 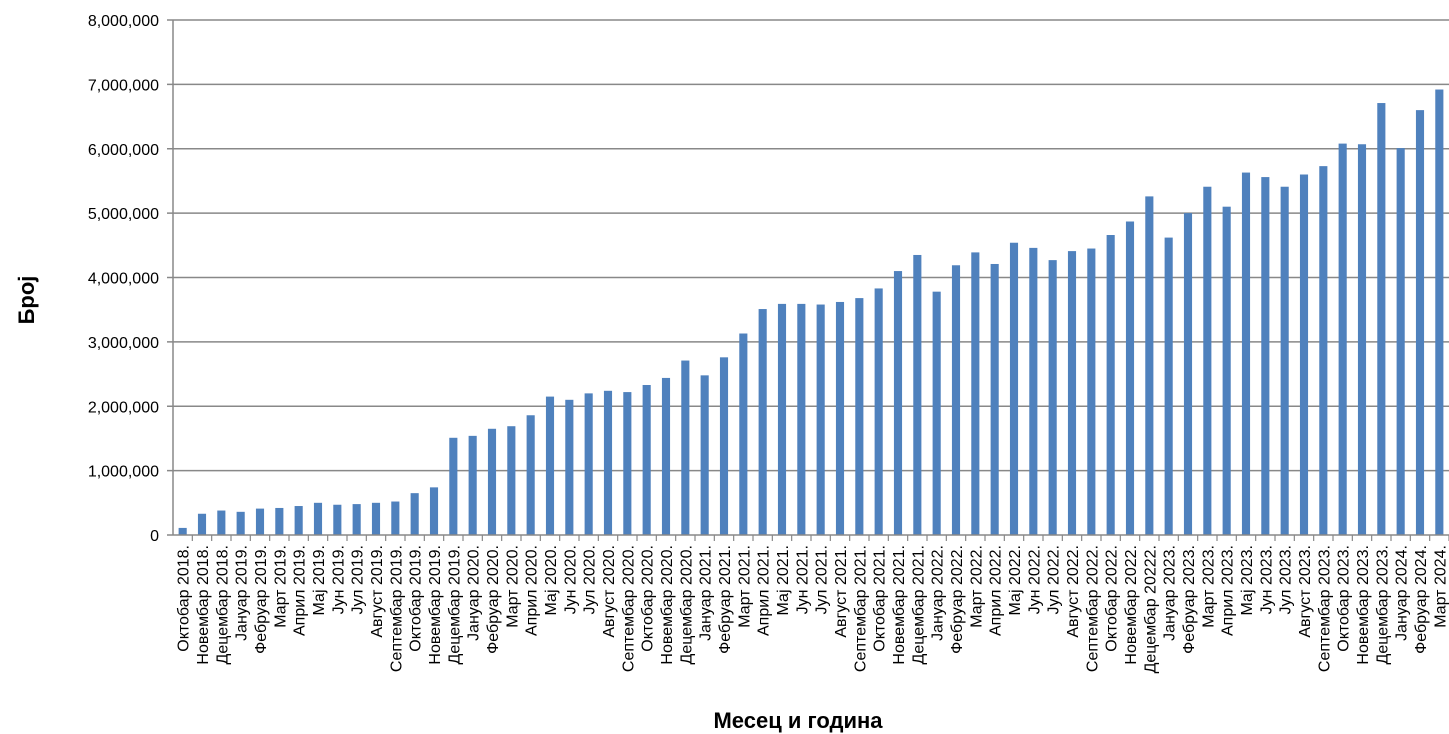 What do you see at coordinates (938, 593) in the screenshot?
I see `x-tick-label: Јануар 2022.` at bounding box center [938, 593].